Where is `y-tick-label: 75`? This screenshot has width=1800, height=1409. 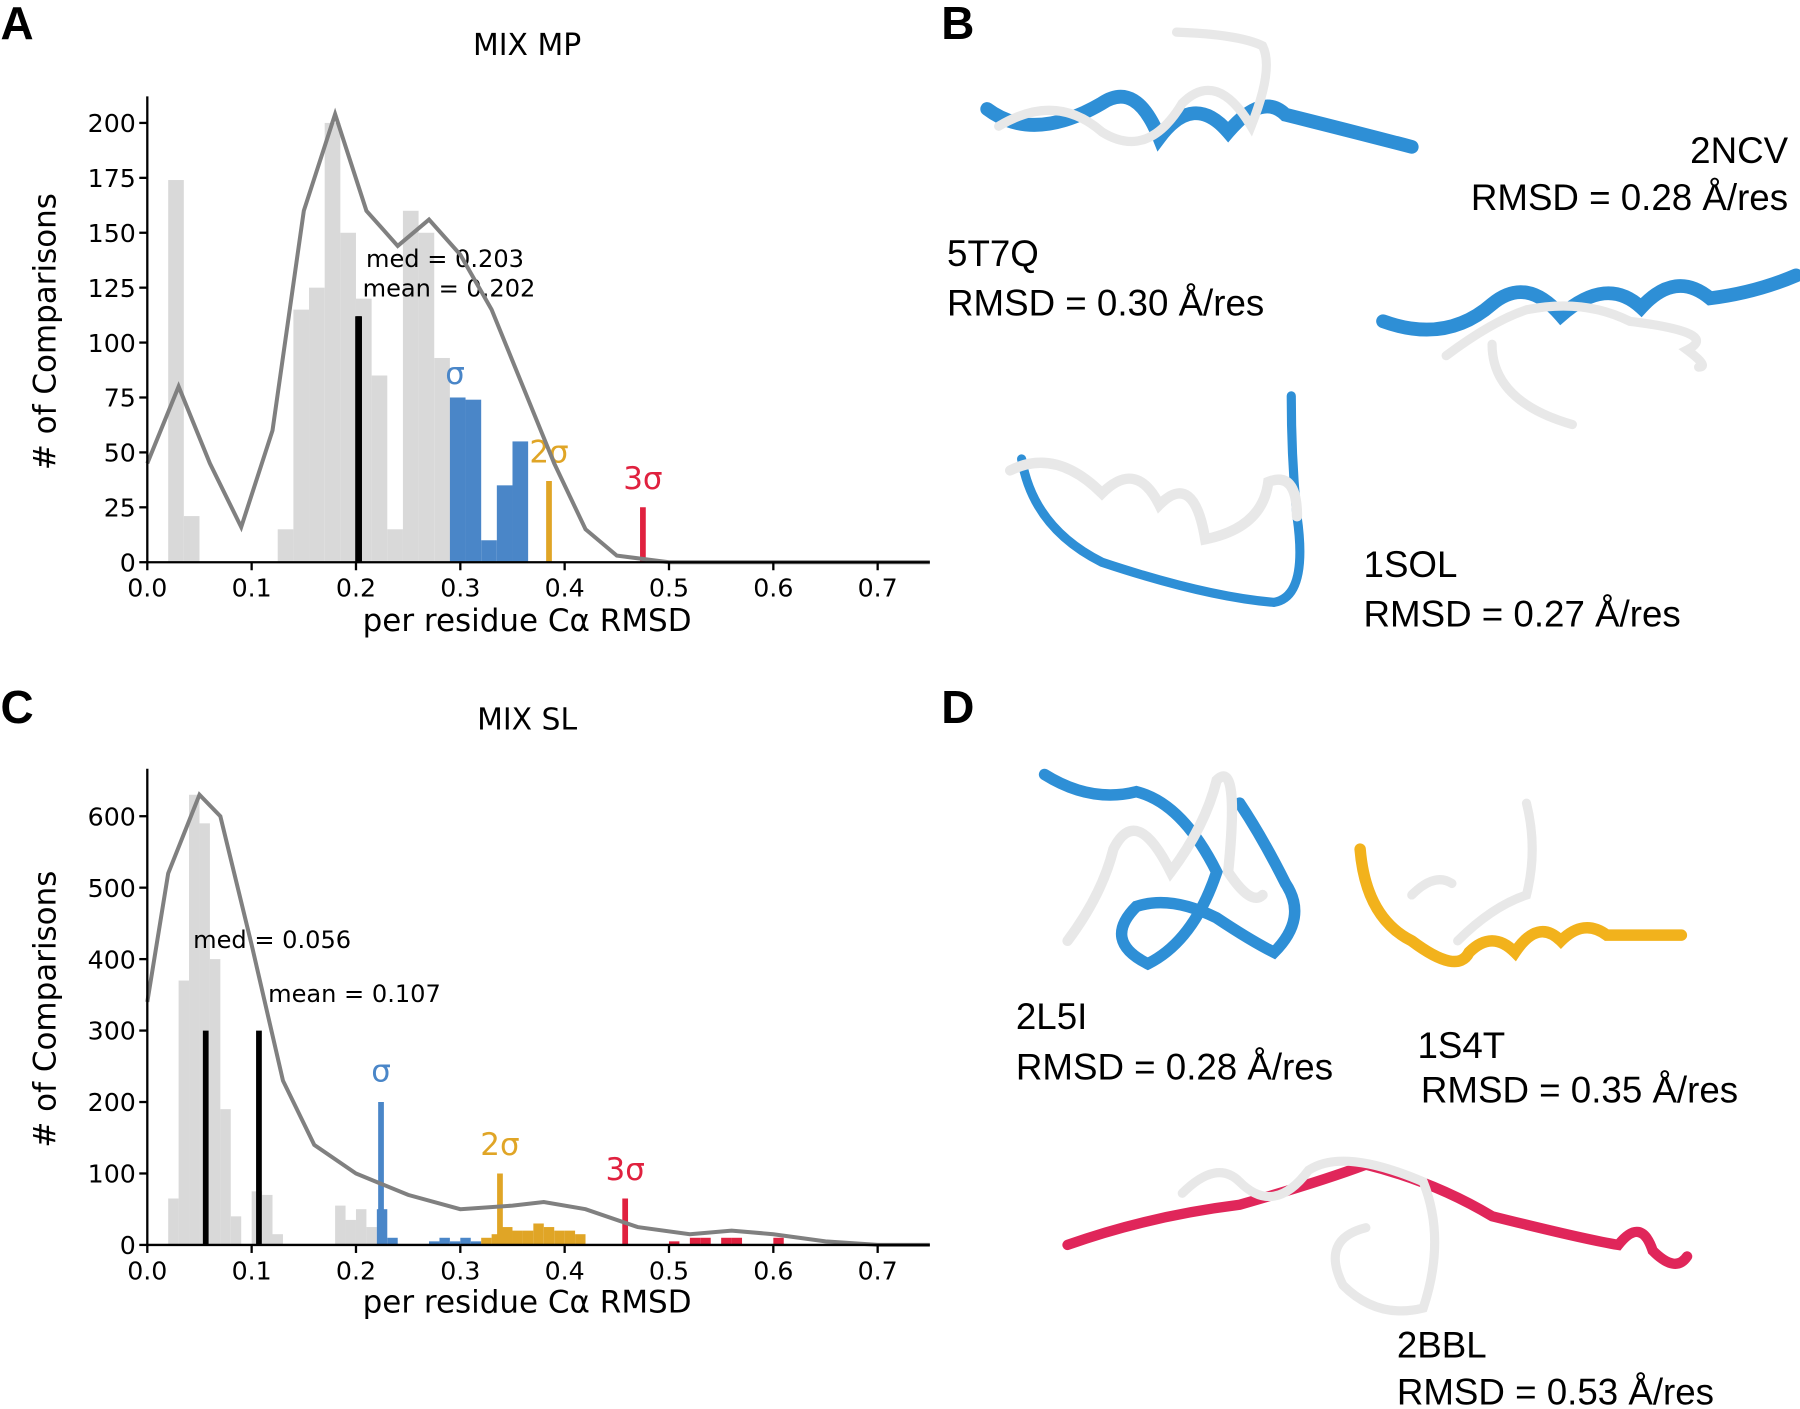 y-tick-label: 75 is located at coordinates (120, 398).